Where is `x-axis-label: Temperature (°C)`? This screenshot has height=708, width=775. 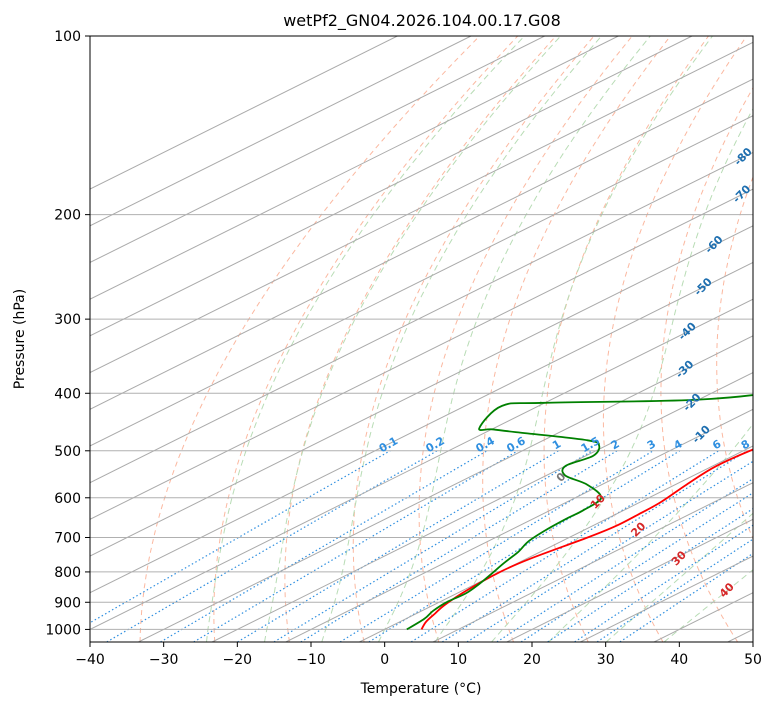 x-axis-label: Temperature (°C) is located at coordinates (421, 689).